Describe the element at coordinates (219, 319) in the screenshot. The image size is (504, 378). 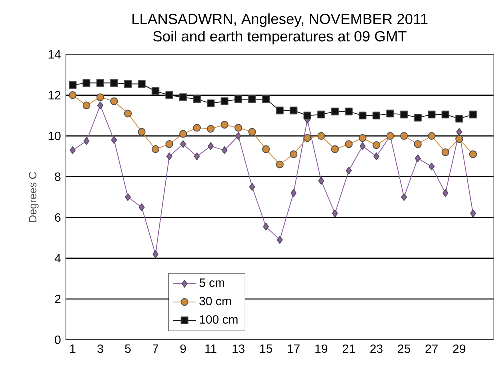
I see `legend-label: 100 cm` at that location.